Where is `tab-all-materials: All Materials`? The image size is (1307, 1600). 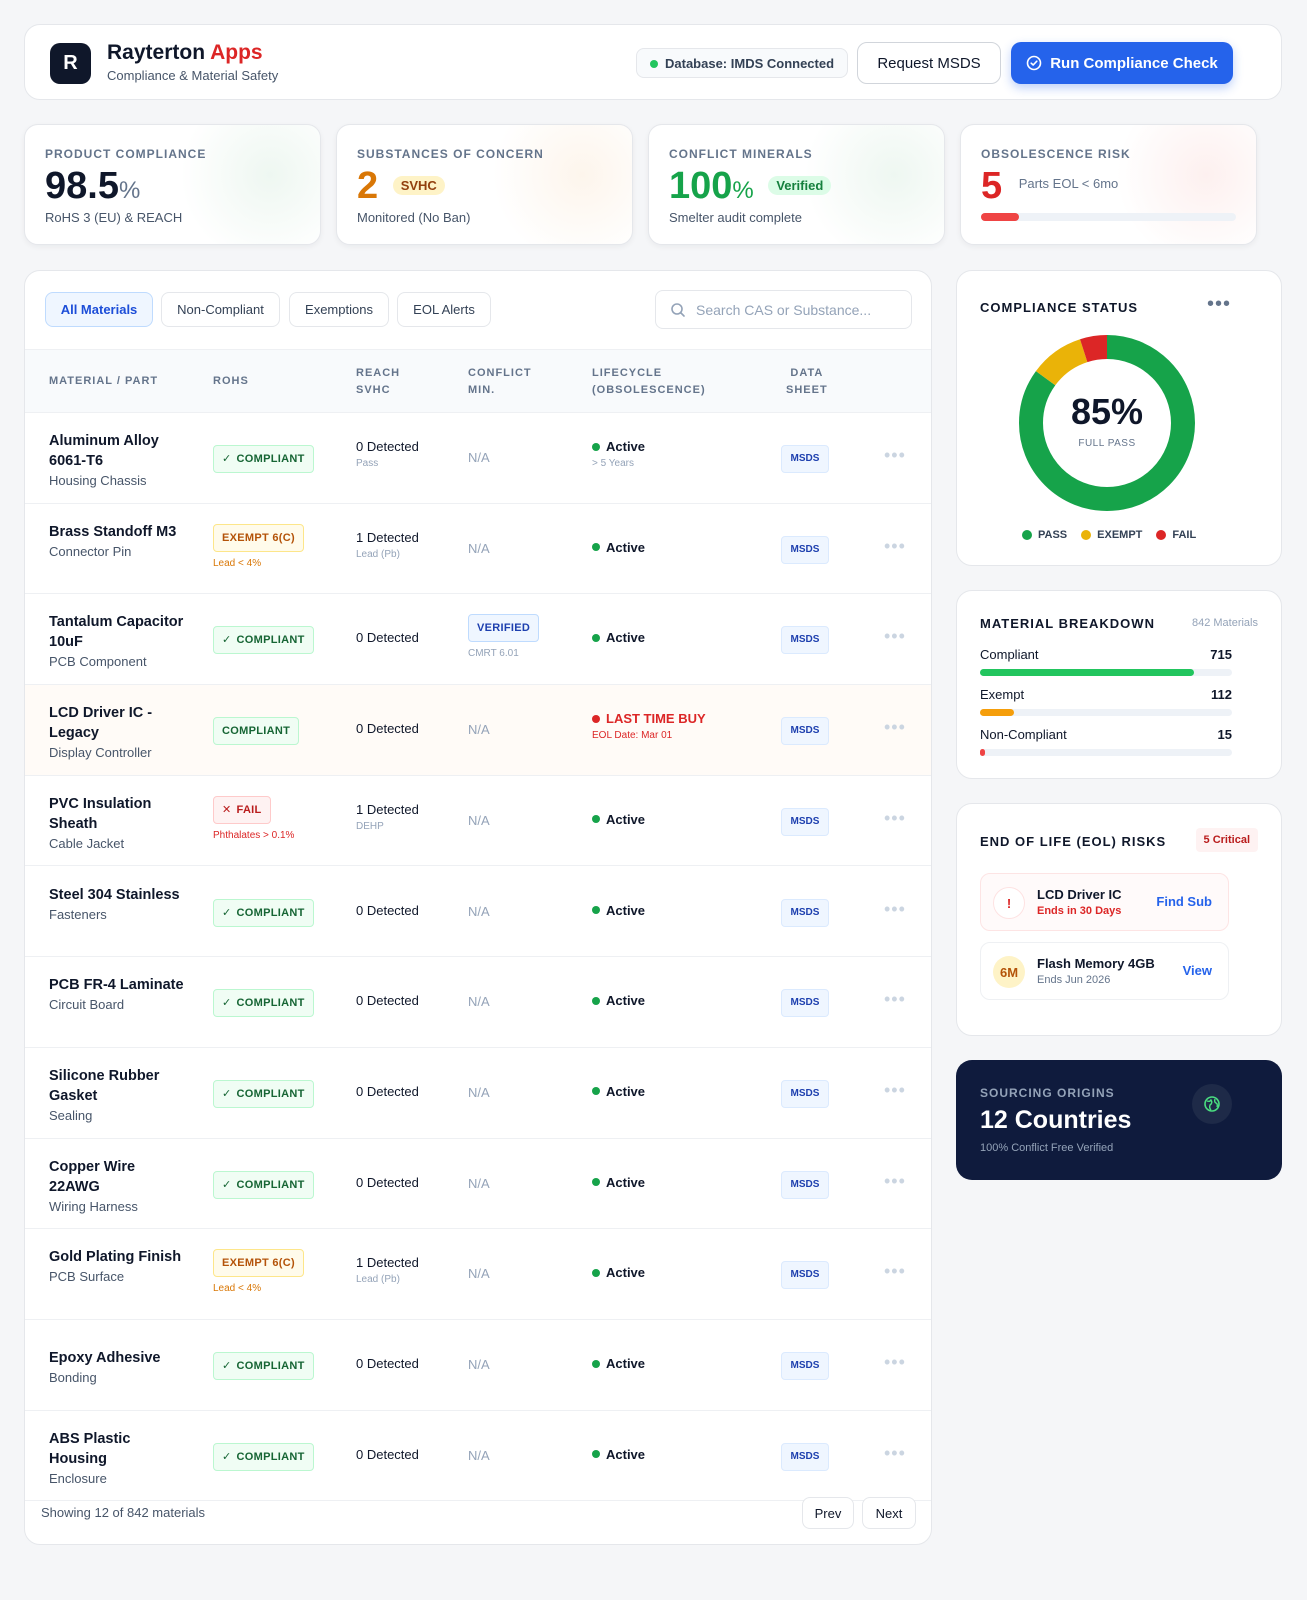
tab-all-materials: All Materials is located at coordinates (99, 309).